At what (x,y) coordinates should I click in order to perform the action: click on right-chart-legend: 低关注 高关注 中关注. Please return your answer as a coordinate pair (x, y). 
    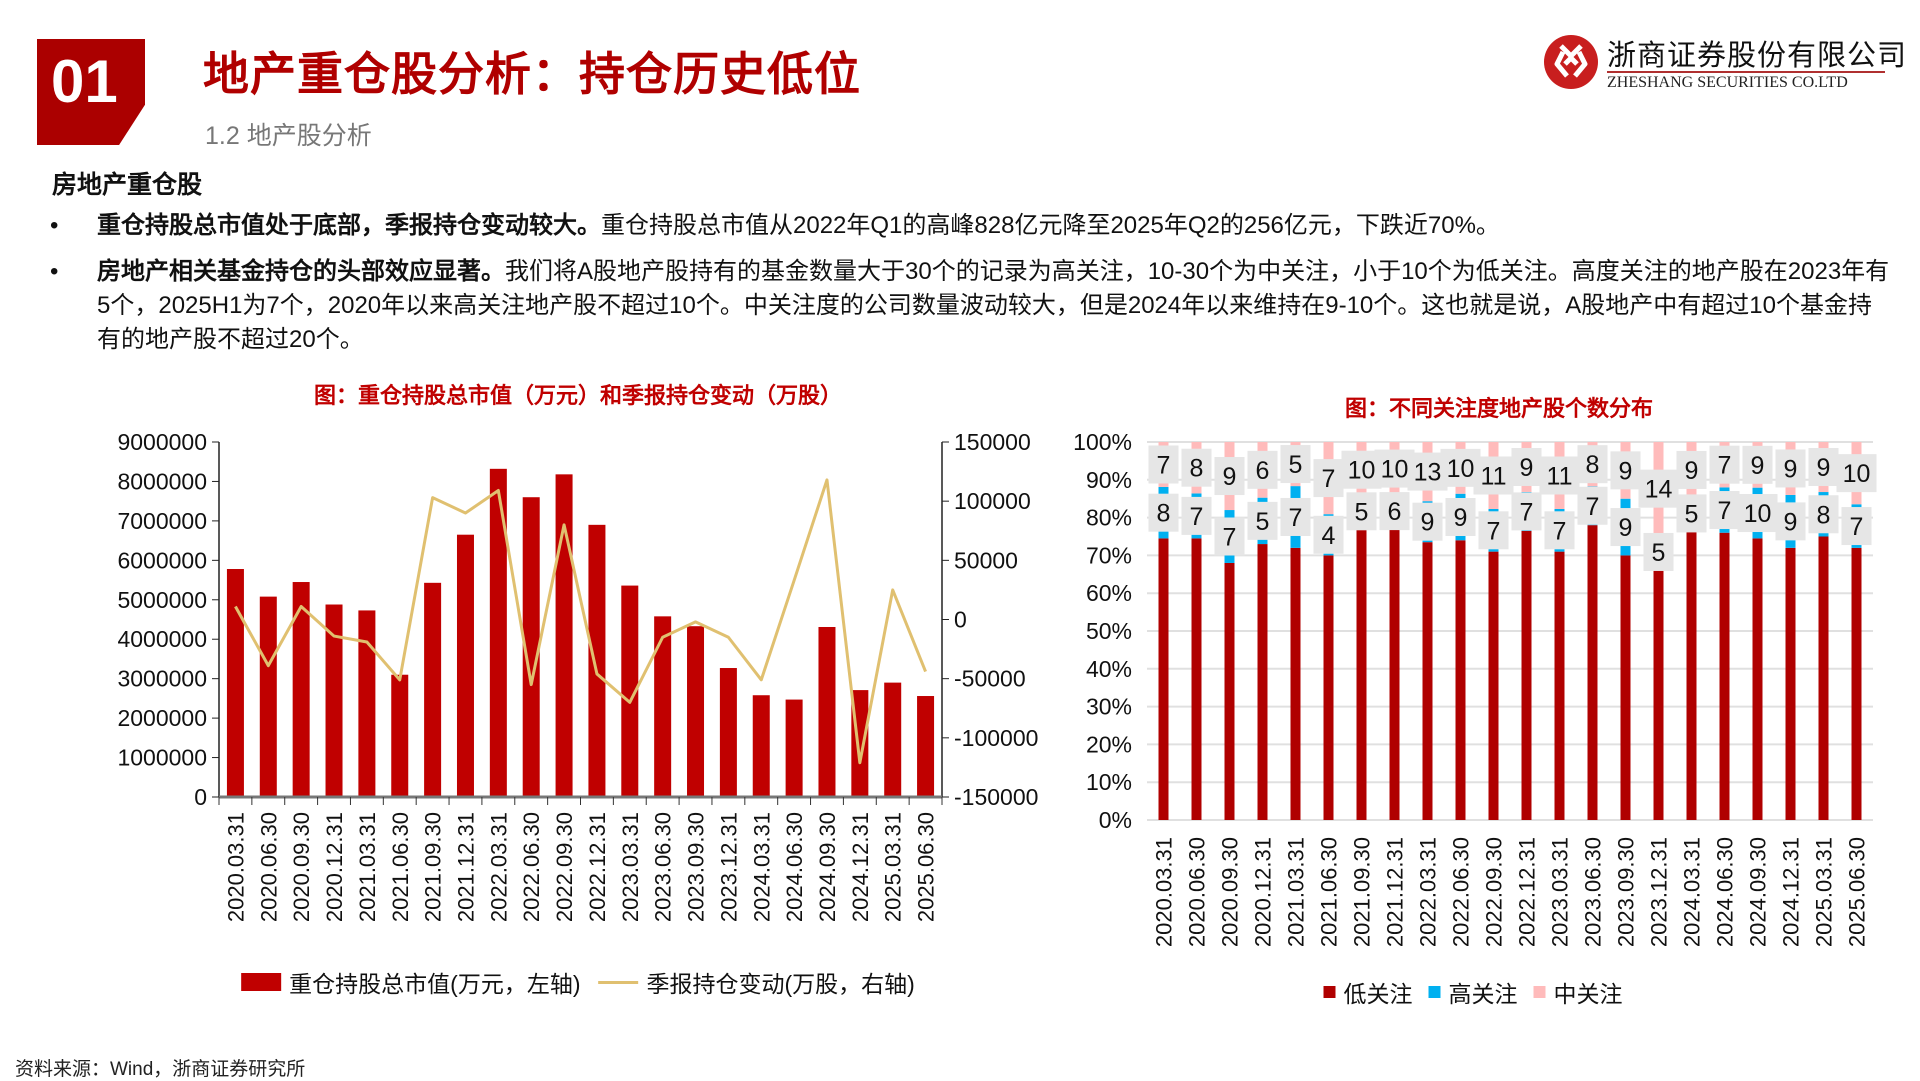
    Looking at the image, I should click on (1473, 992).